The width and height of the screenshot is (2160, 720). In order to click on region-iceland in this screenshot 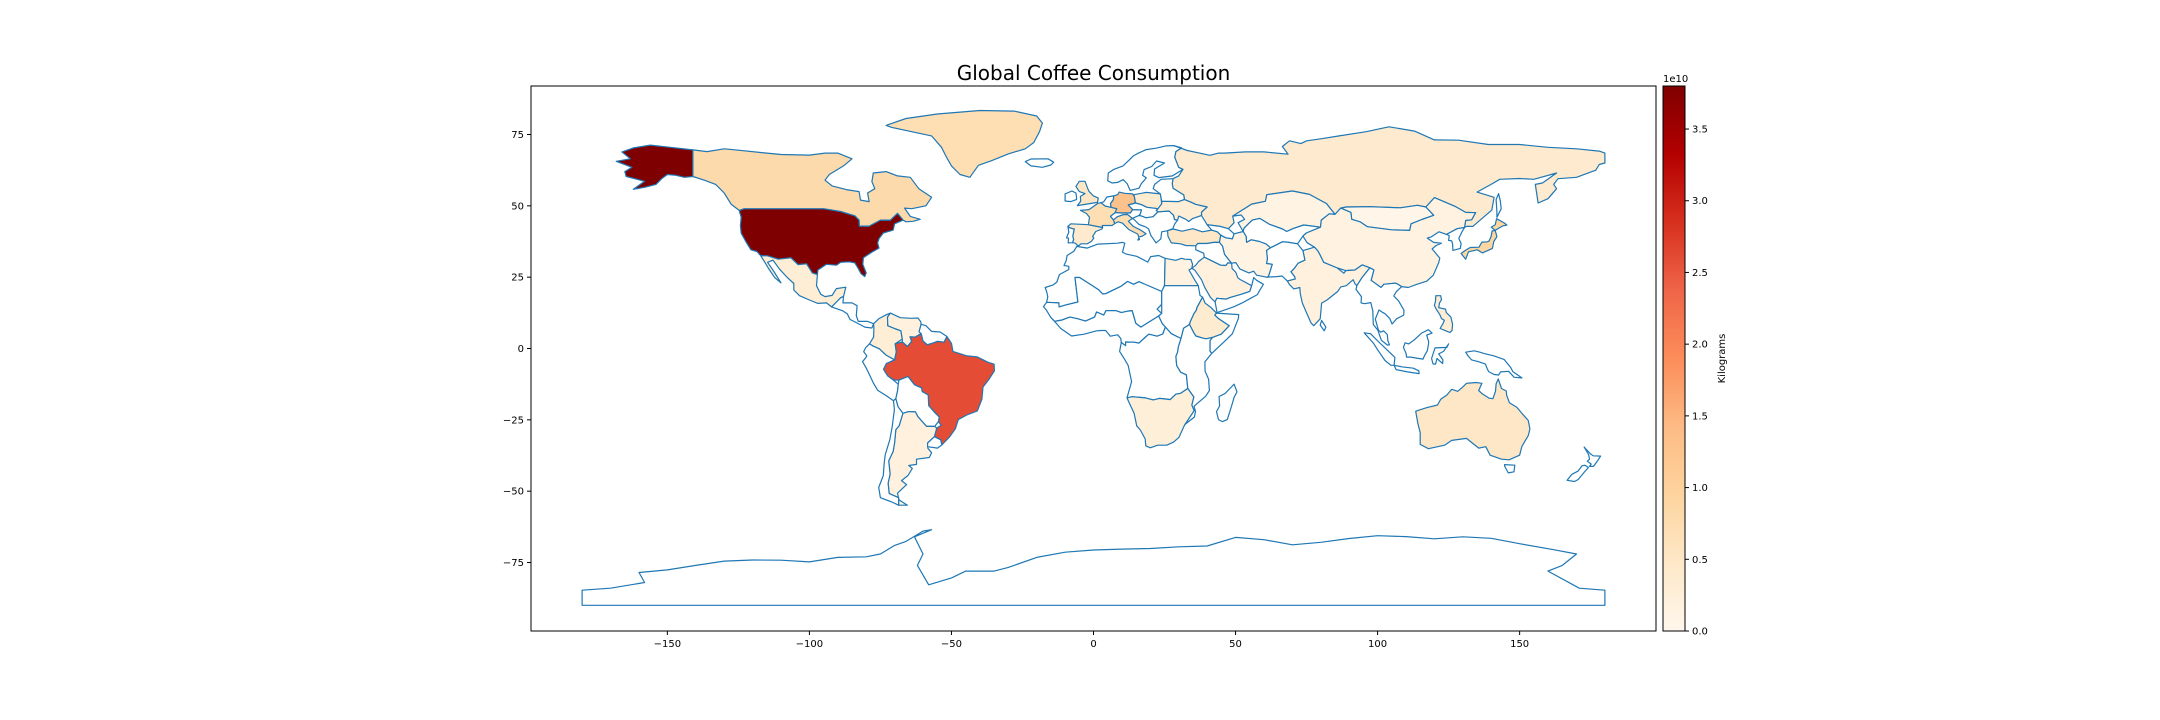, I will do `click(1039, 163)`.